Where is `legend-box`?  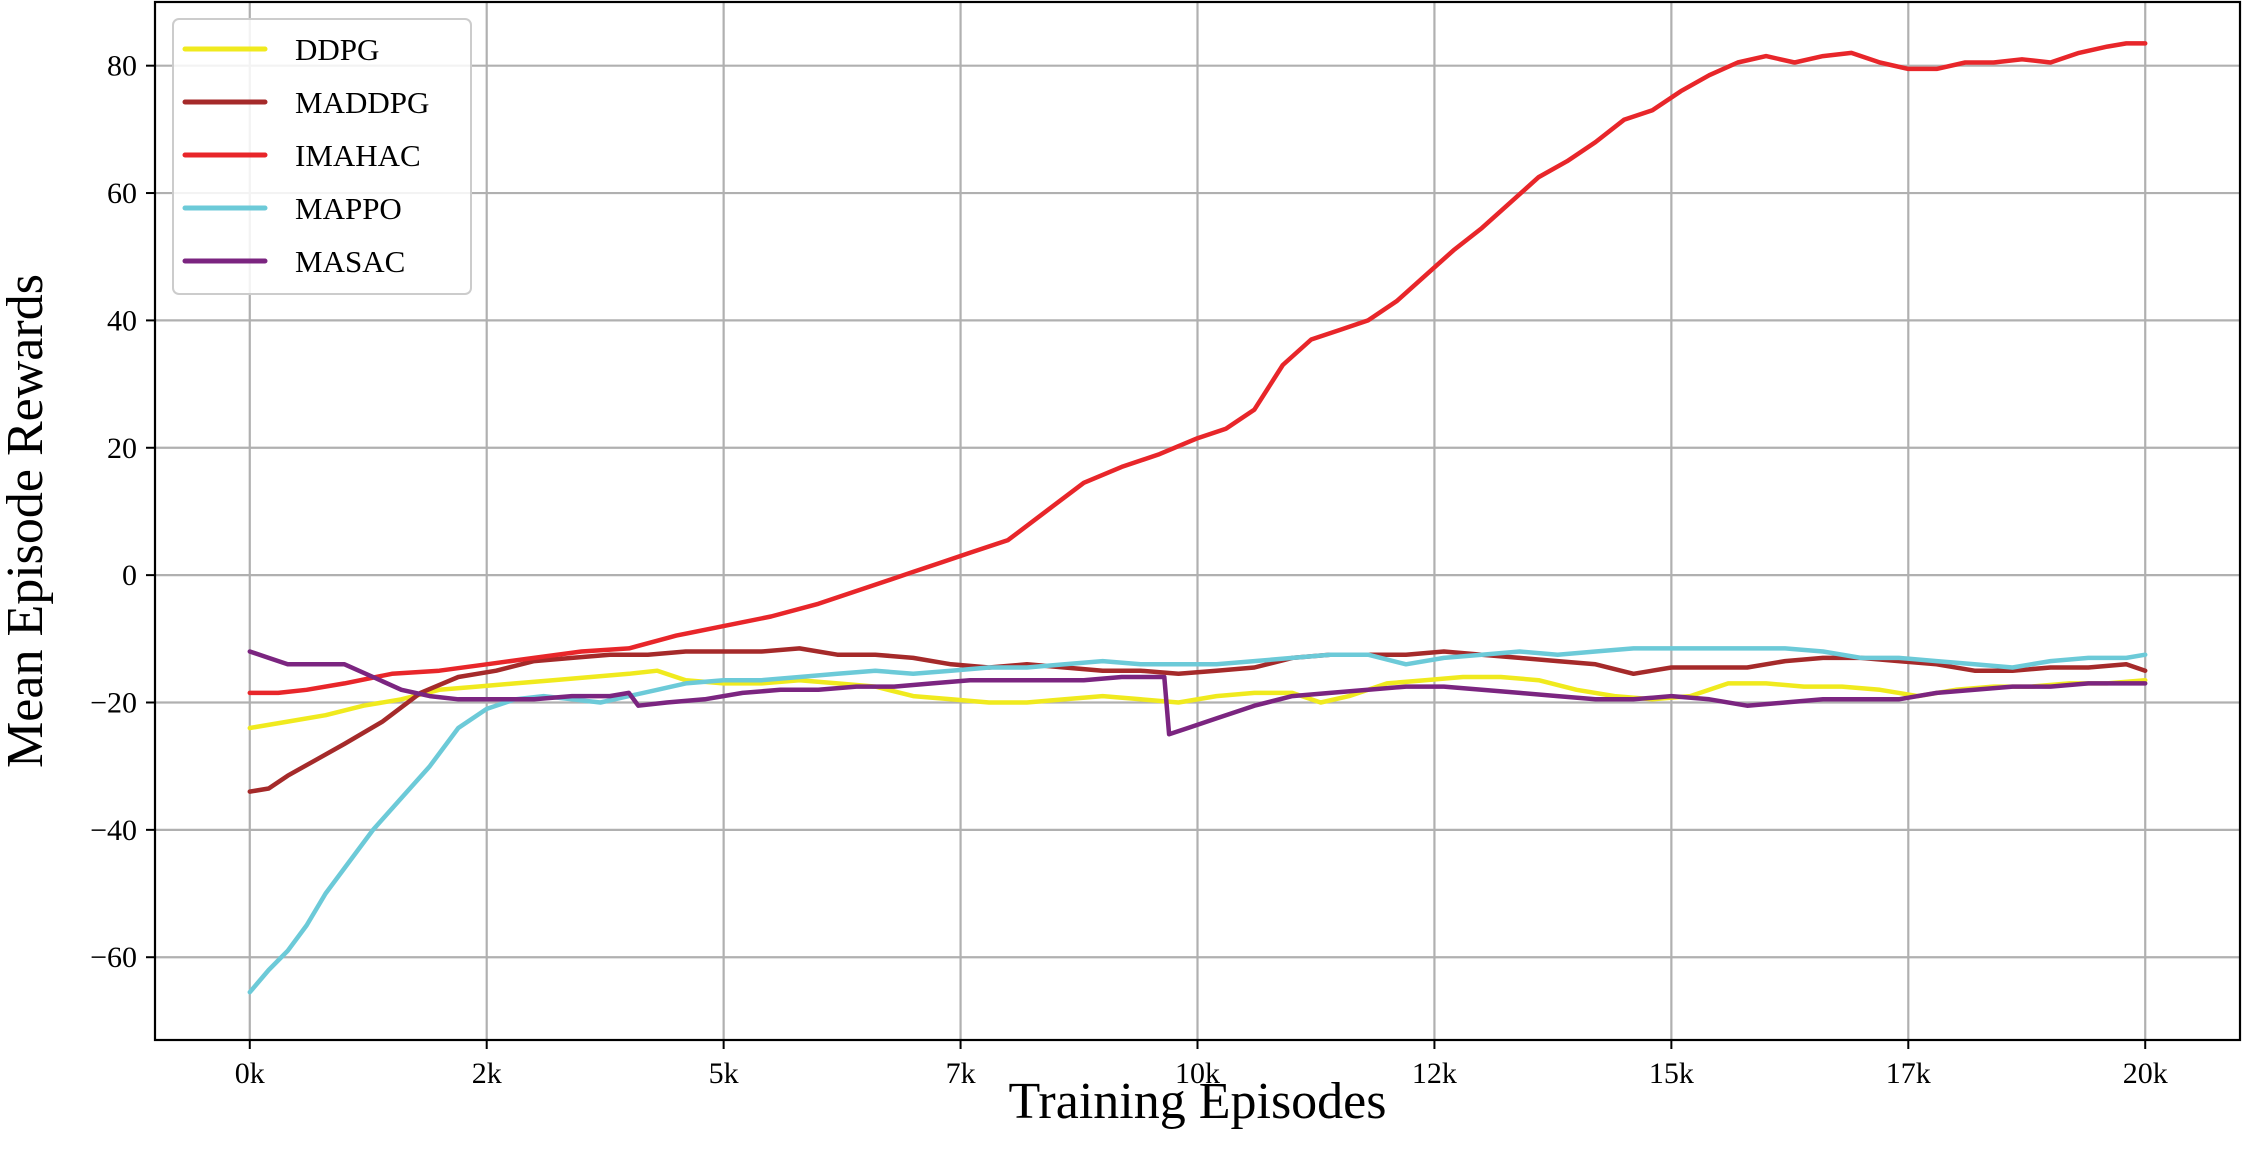
legend-box is located at coordinates (322, 156).